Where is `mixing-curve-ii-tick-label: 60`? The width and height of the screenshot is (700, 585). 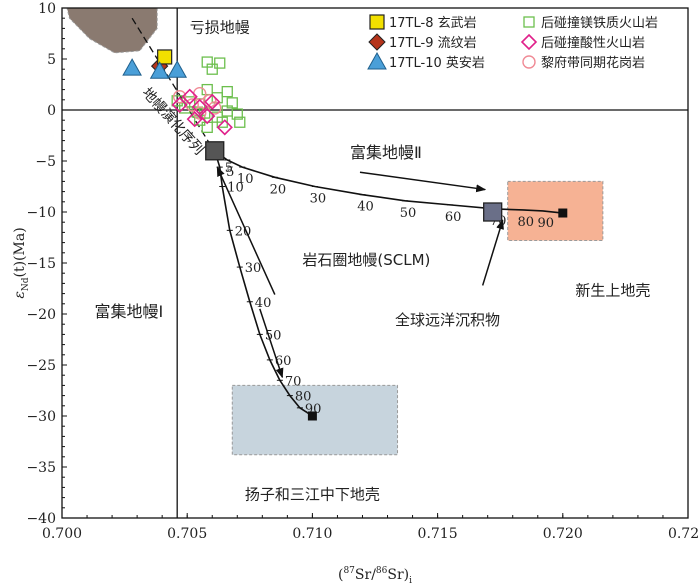 mixing-curve-ii-tick-label: 60 is located at coordinates (453, 217).